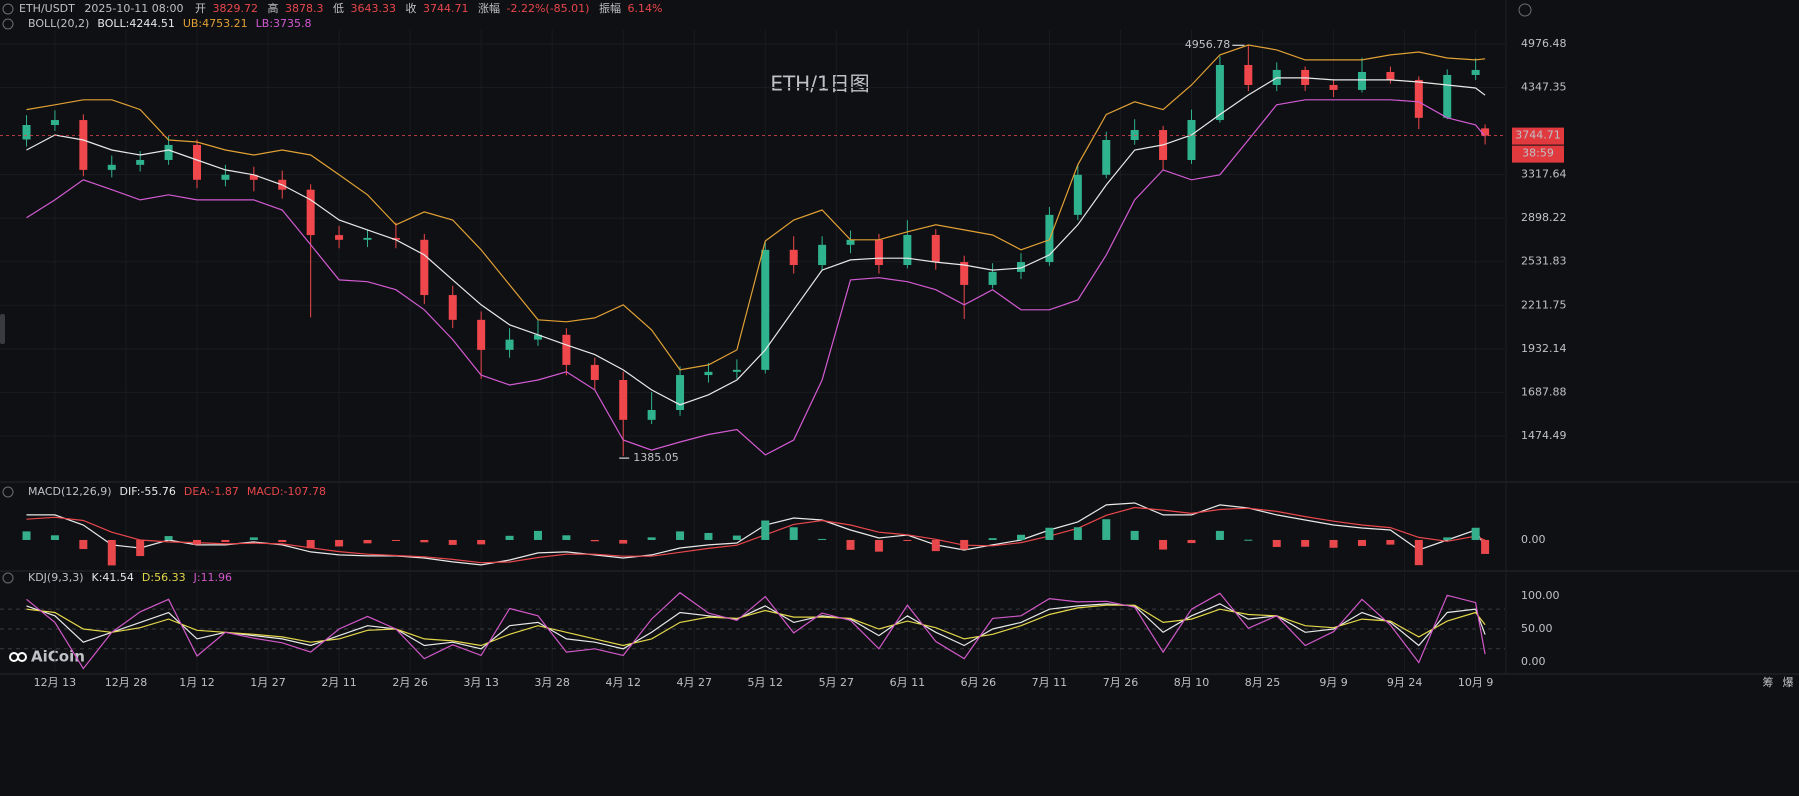 The height and width of the screenshot is (796, 1799). What do you see at coordinates (1476, 682) in the screenshot?
I see `x-tick-label: 10月 9` at bounding box center [1476, 682].